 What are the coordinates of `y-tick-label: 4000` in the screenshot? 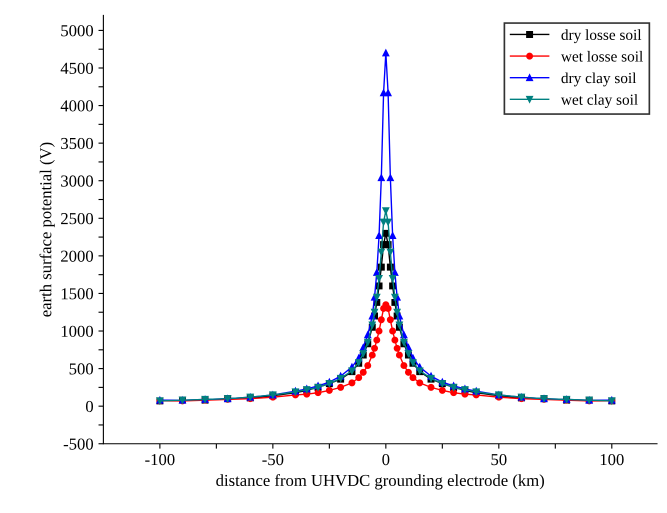 It's located at (77, 106).